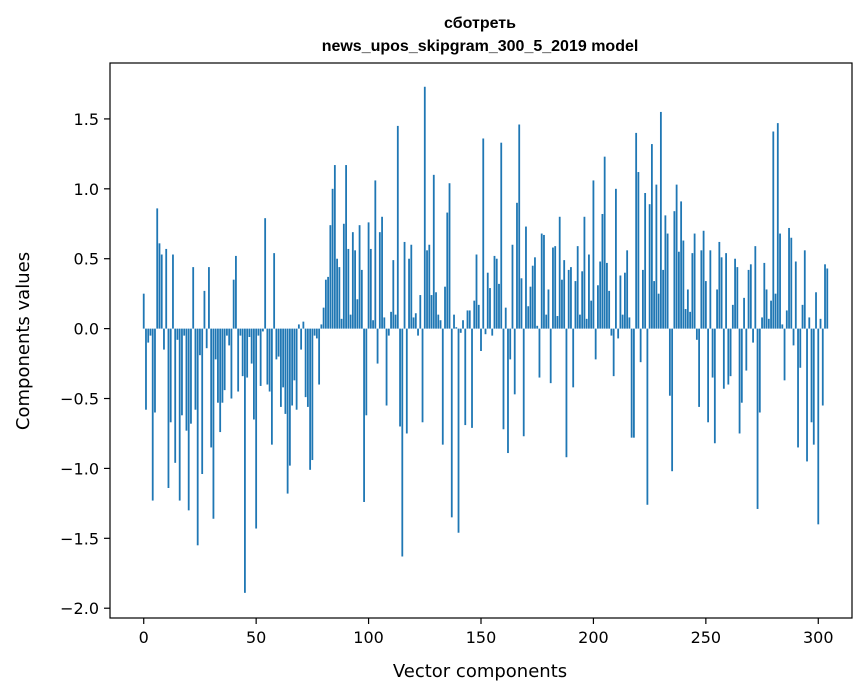 The height and width of the screenshot is (696, 867). I want to click on y-tick-label: 1.5, so click(86, 119).